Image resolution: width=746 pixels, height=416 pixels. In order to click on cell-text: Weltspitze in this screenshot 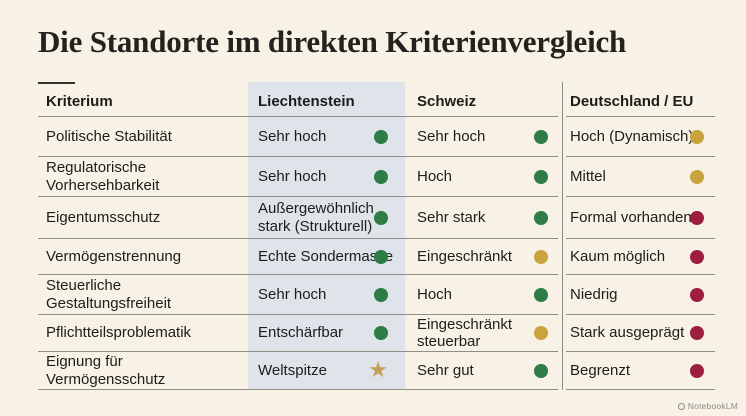, I will do `click(292, 370)`.